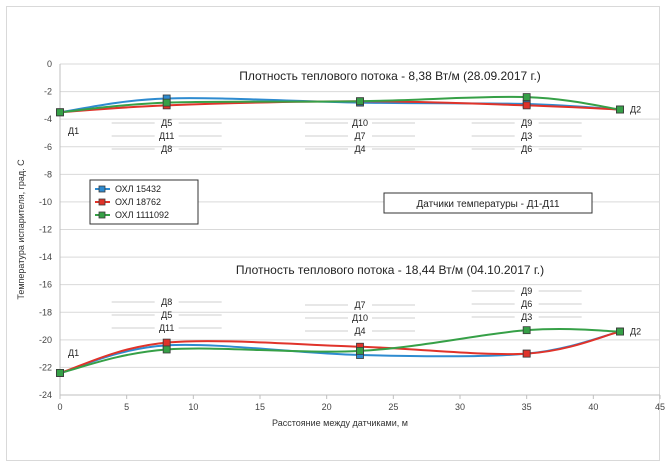 The image size is (666, 467). Describe the element at coordinates (48, 92) in the screenshot. I see `y-tick-label: -2` at that location.